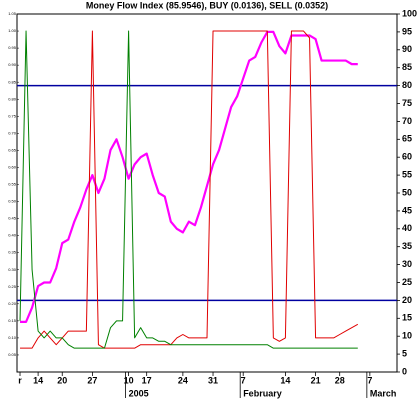  I want to click on y2-tick-label: 55, so click(407, 174).